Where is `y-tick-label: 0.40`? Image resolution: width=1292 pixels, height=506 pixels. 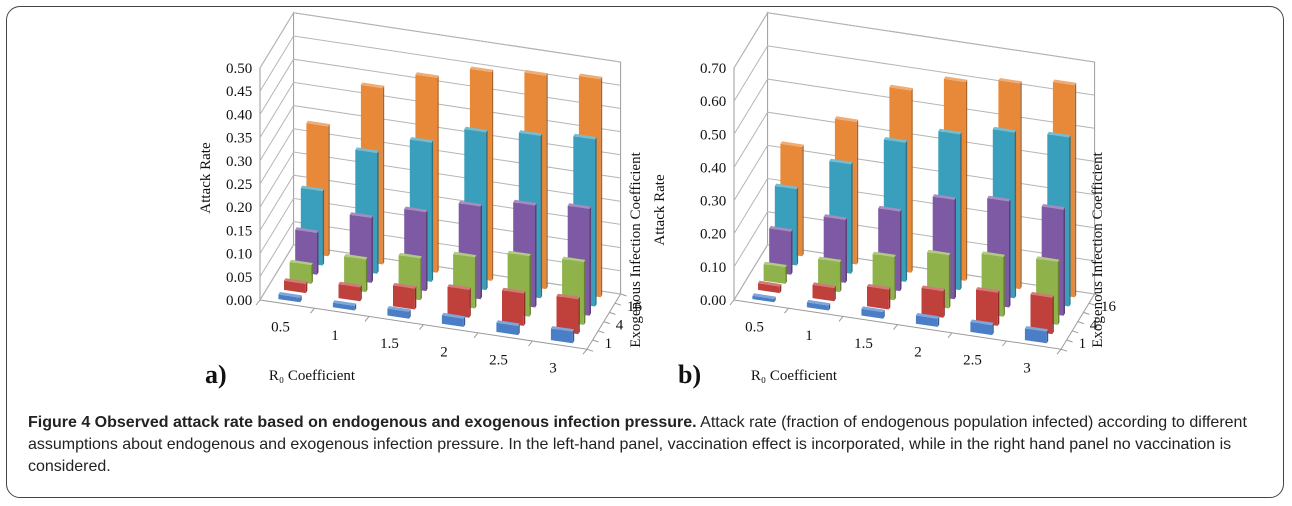
y-tick-label: 0.40 is located at coordinates (713, 168).